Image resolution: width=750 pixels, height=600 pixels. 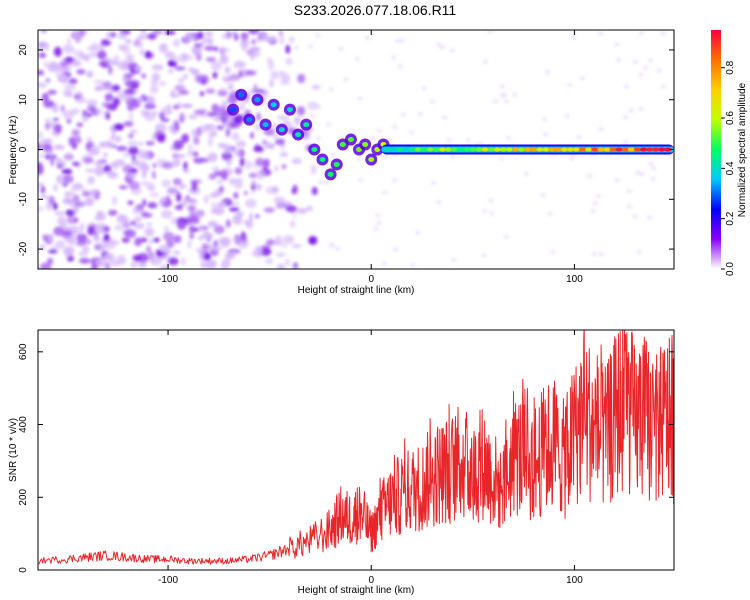 What do you see at coordinates (742, 149) in the screenshot?
I see `colorbar-label: Normalized spectral amplitude` at bounding box center [742, 149].